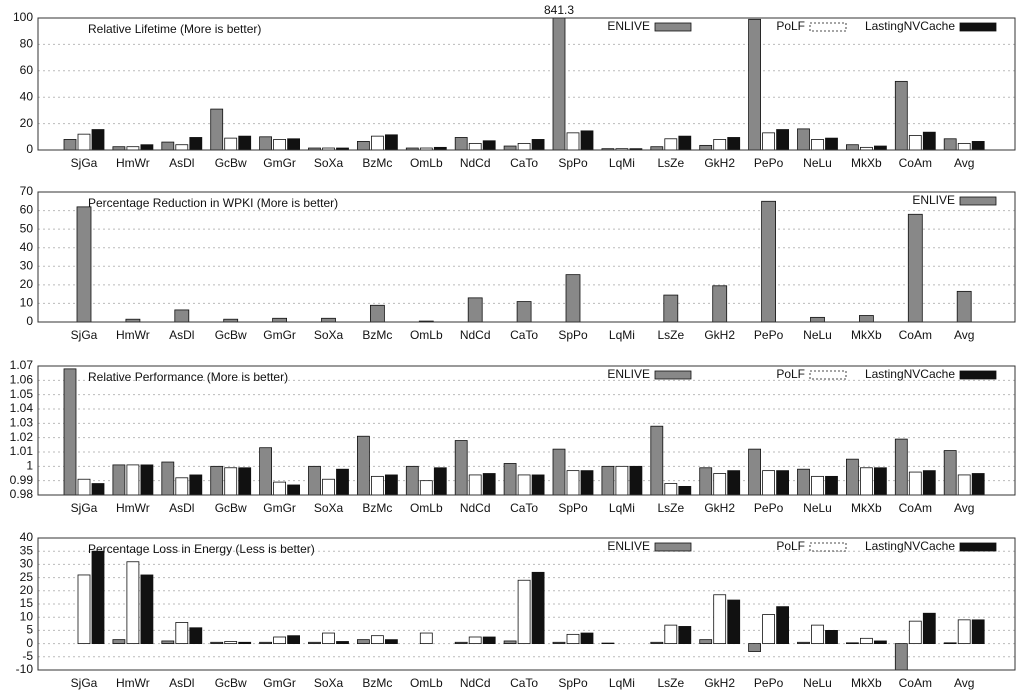 The height and width of the screenshot is (693, 1024). What do you see at coordinates (27, 577) in the screenshot?
I see `y-tick-label: 25` at bounding box center [27, 577].